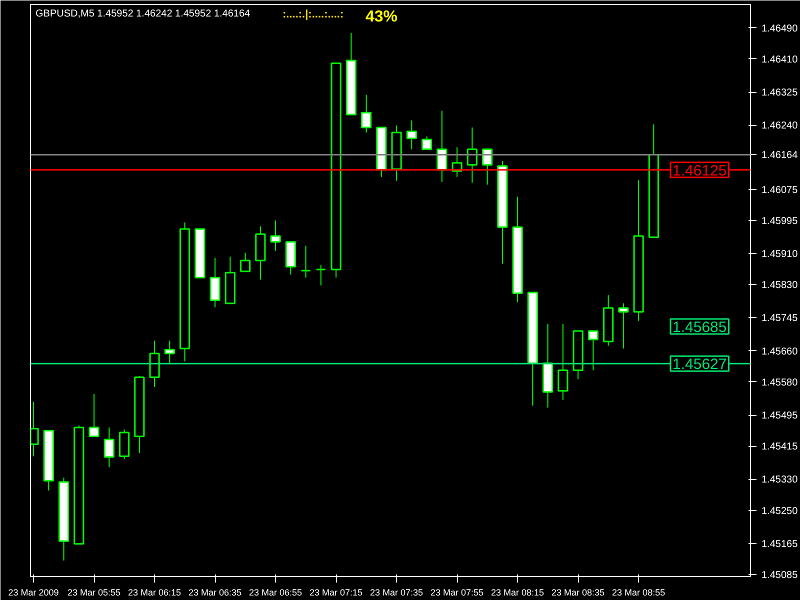  Describe the element at coordinates (780, 93) in the screenshot. I see `y-tick-label: 1.46325` at that location.